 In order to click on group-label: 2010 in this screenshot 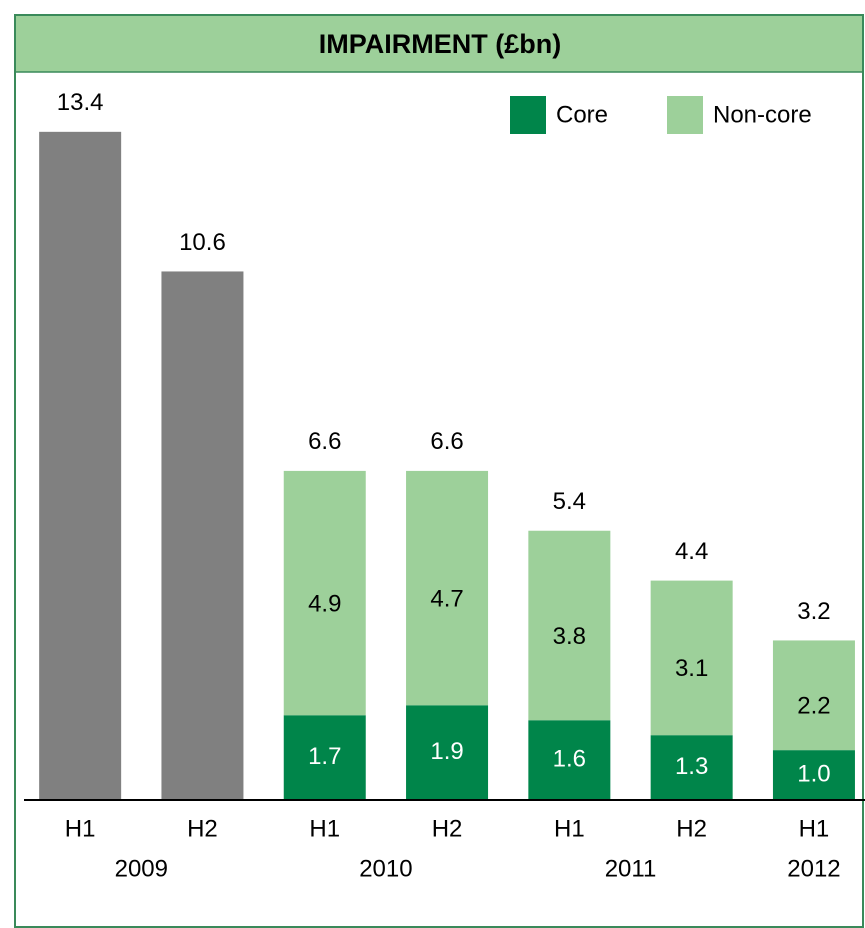, I will do `click(385, 868)`.